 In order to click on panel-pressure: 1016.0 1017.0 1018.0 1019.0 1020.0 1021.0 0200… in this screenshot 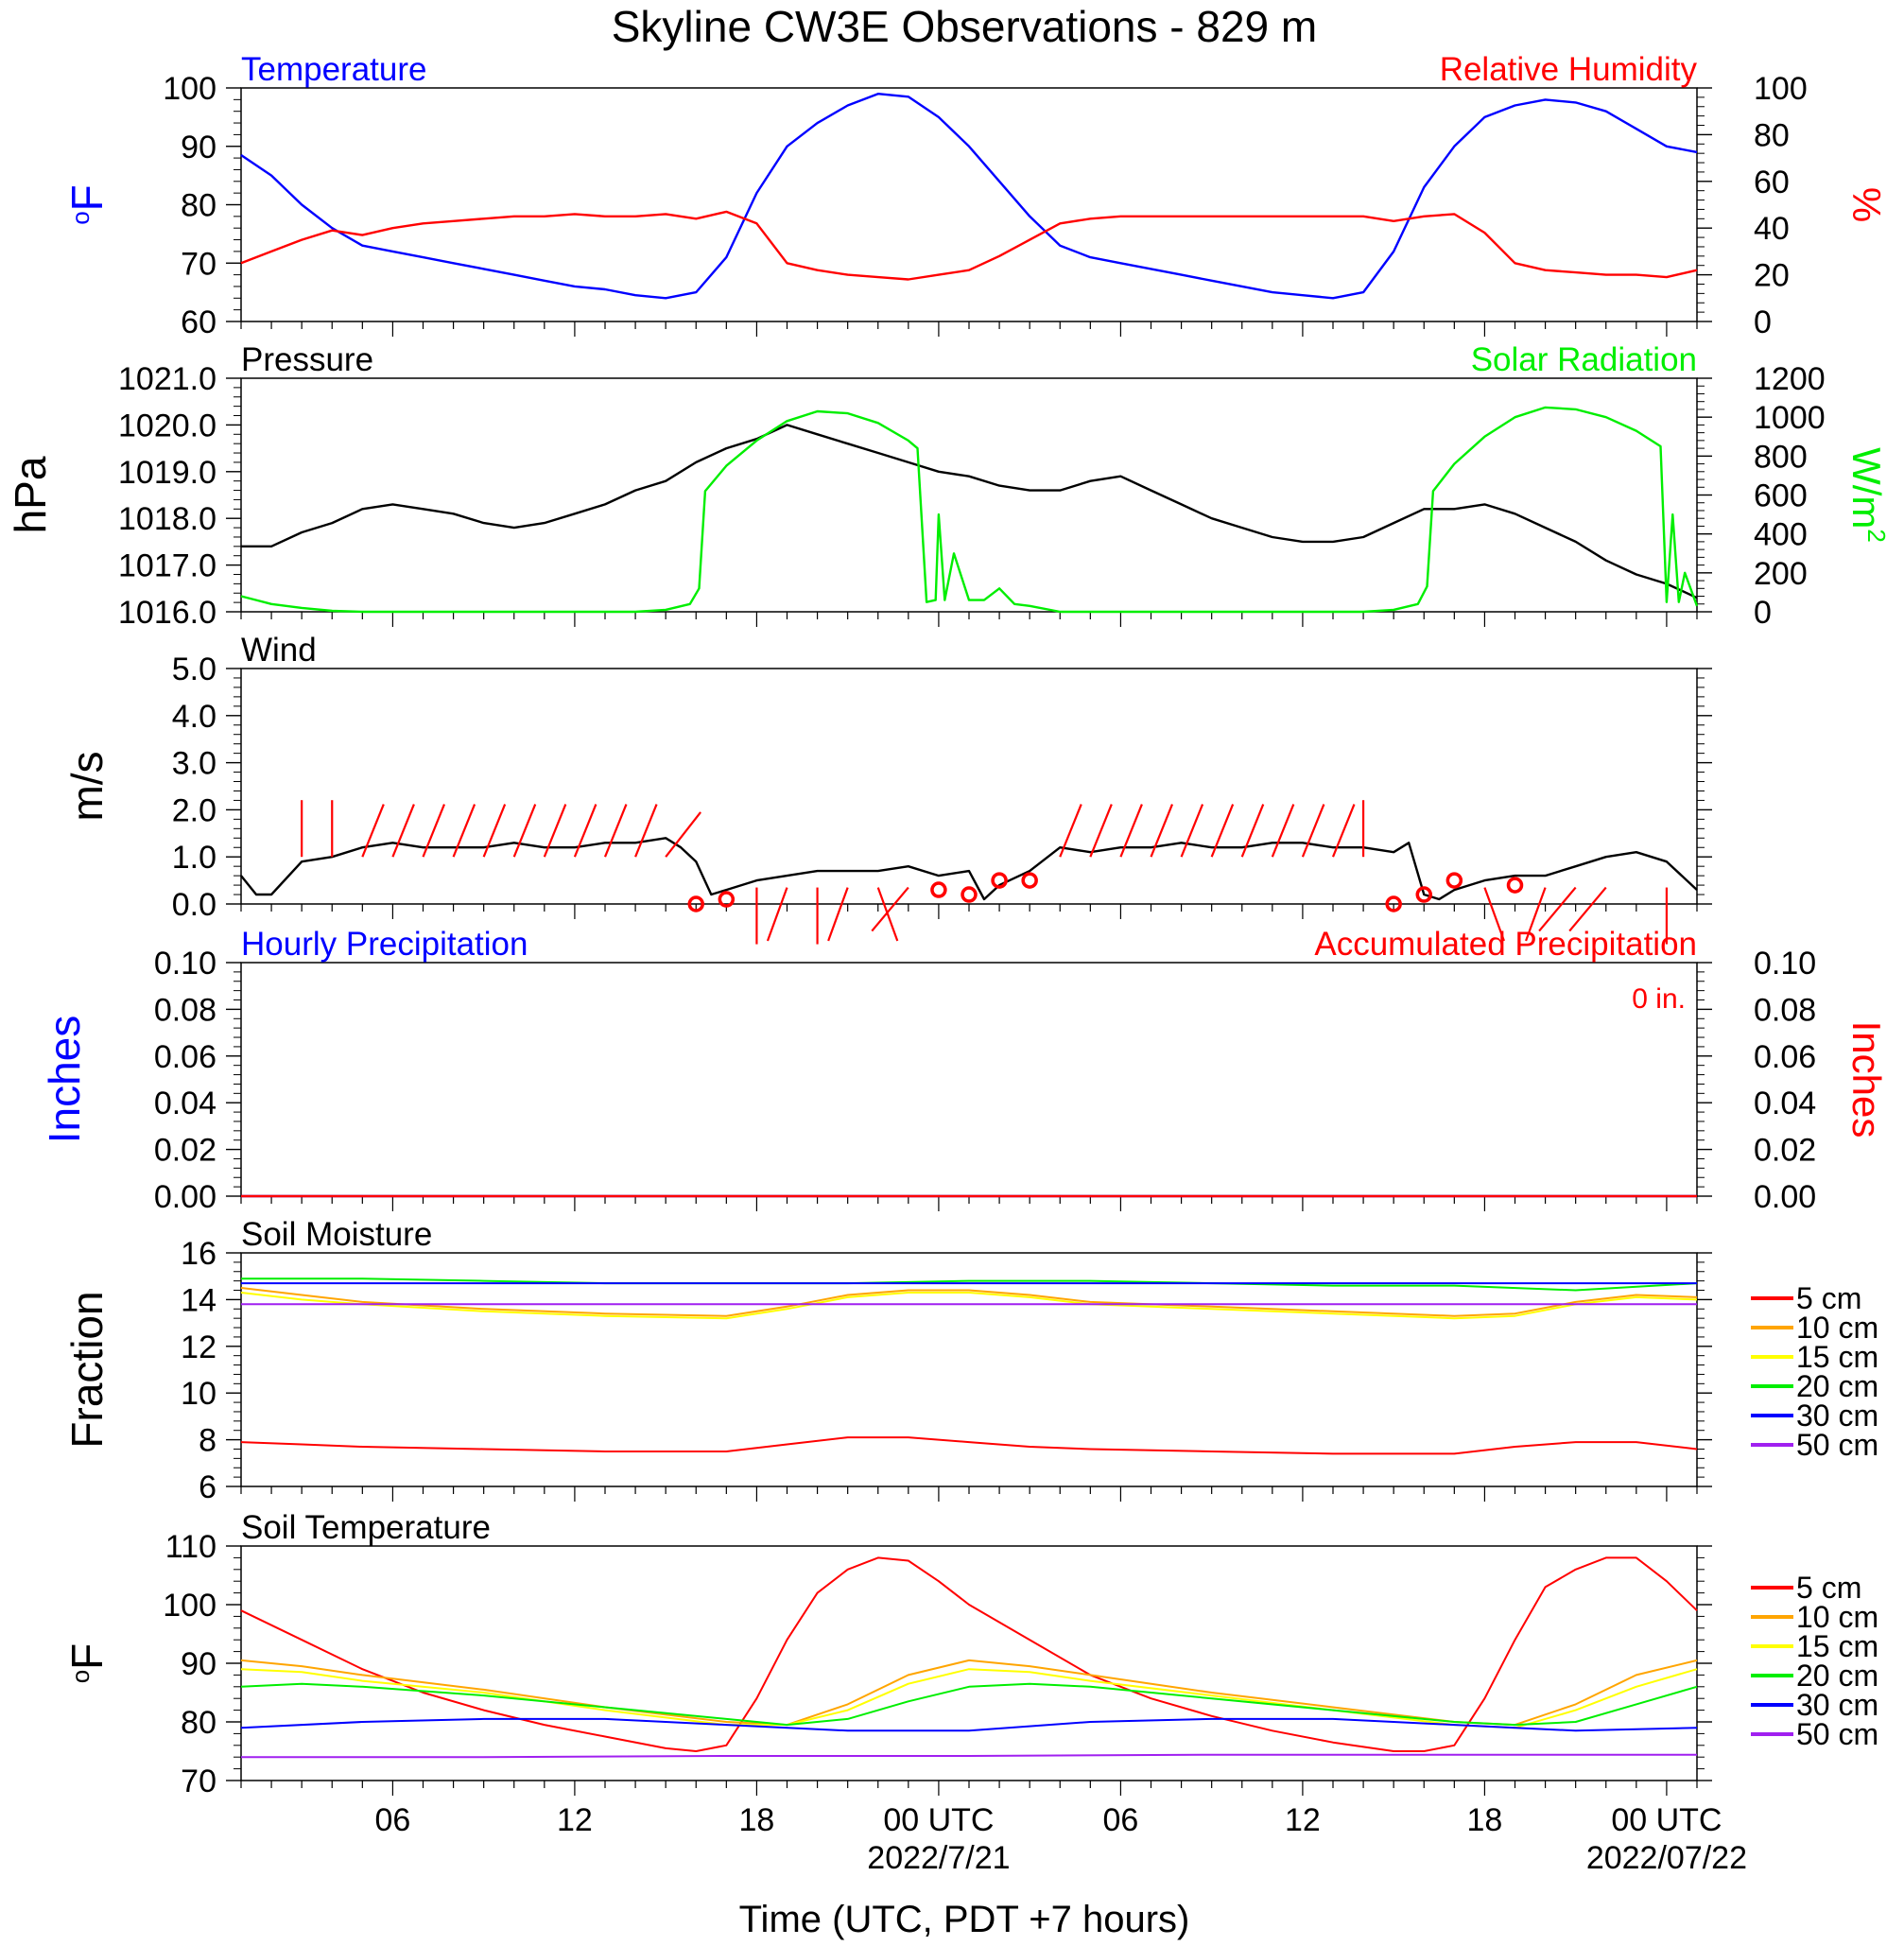, I will do `click(948, 486)`.